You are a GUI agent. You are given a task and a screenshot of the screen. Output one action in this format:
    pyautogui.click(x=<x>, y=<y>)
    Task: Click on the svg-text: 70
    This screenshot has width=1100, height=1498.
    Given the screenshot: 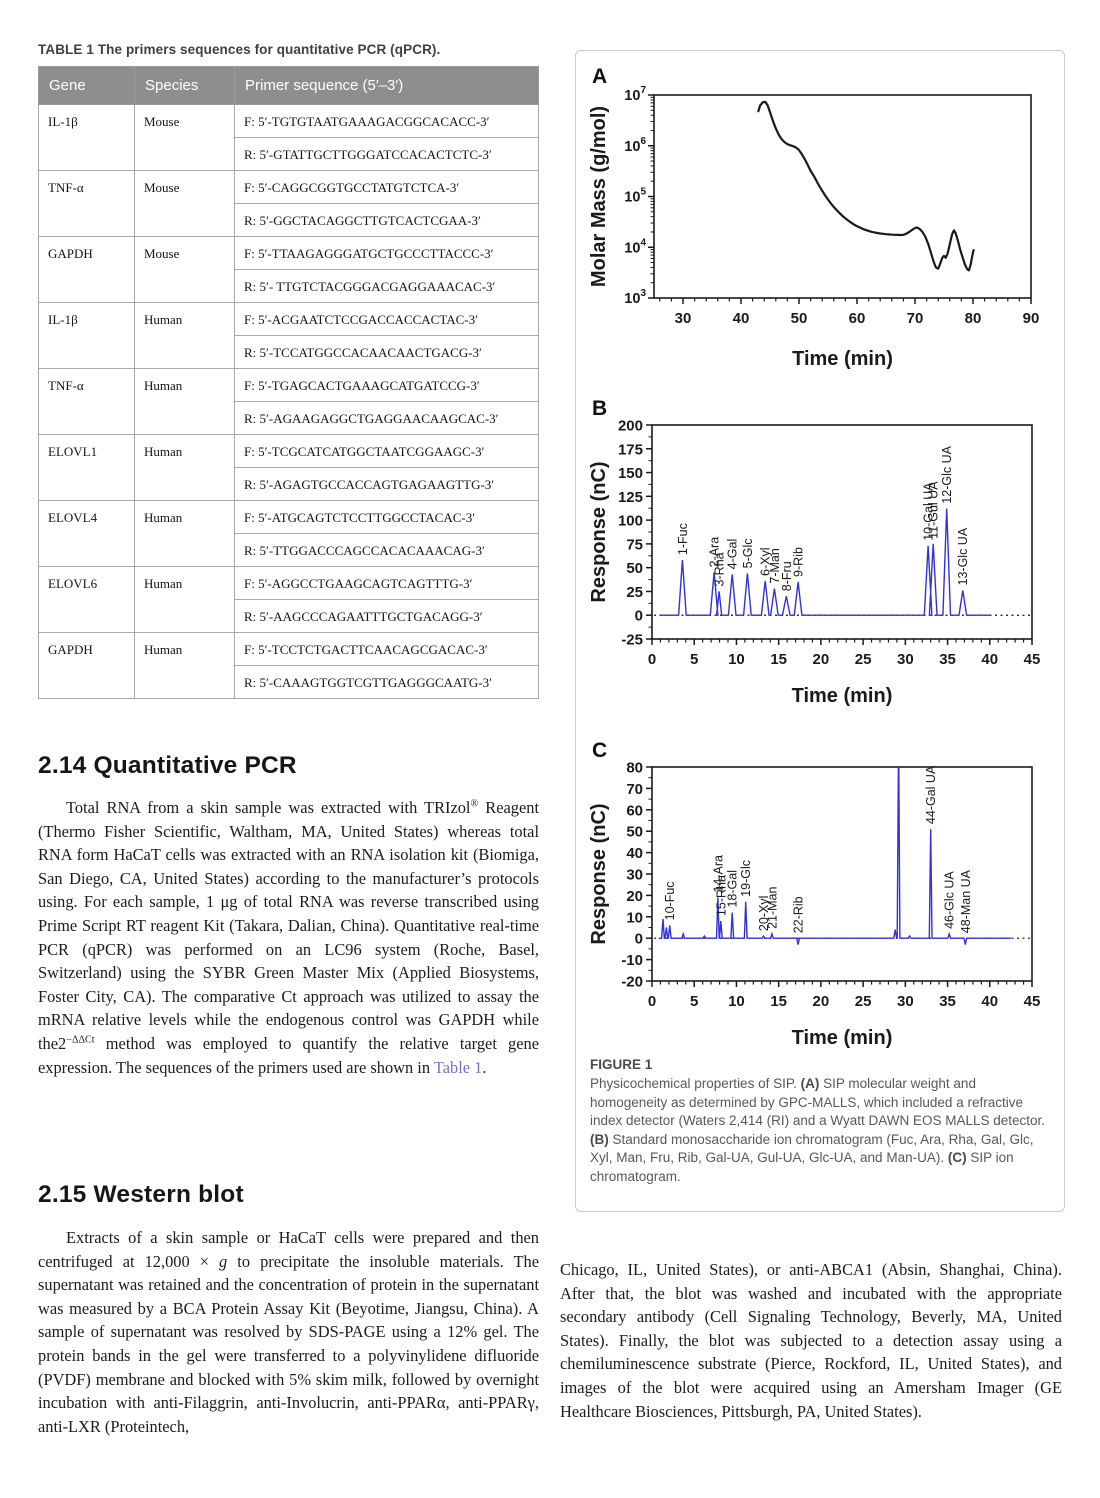 What is the action you would take?
    pyautogui.click(x=634, y=789)
    